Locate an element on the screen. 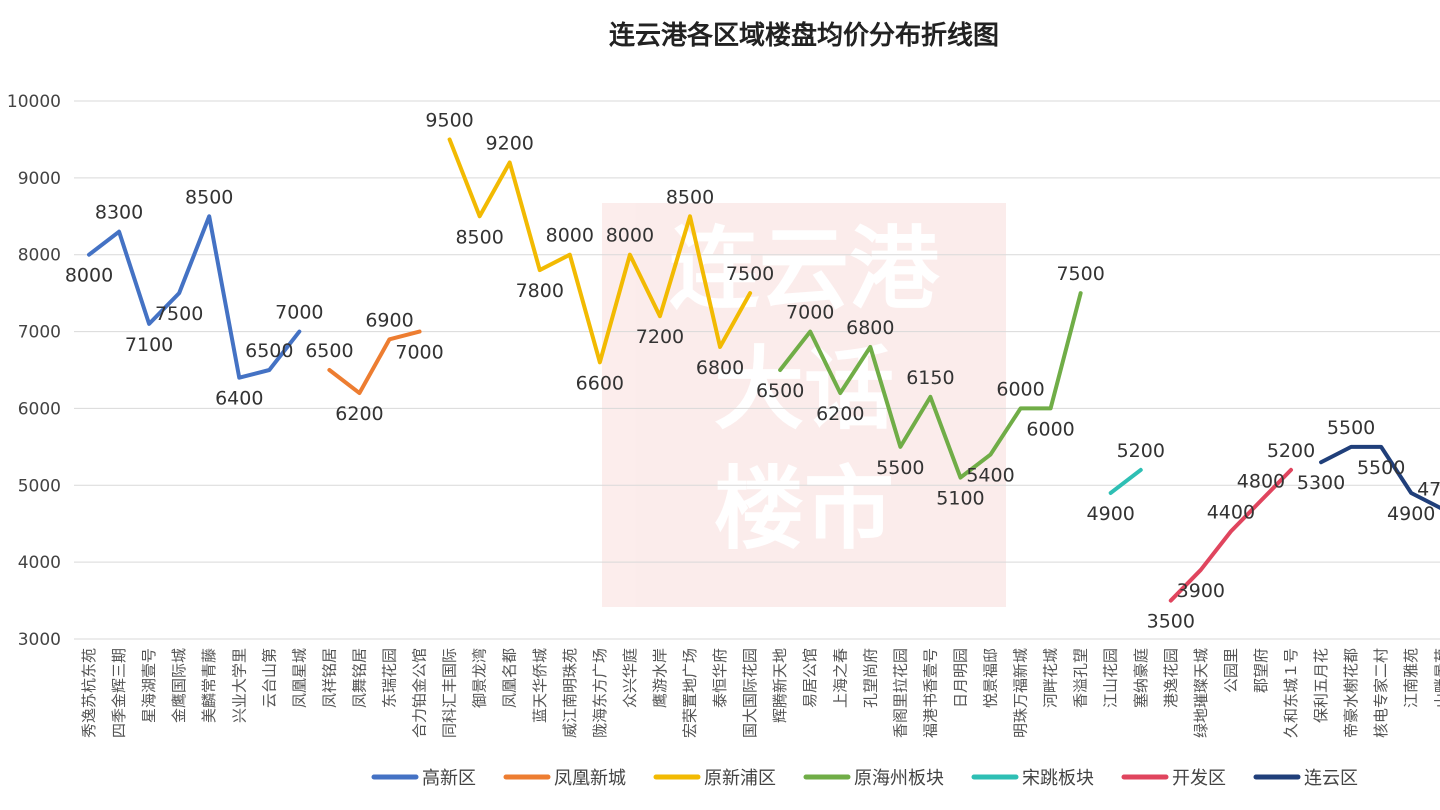  x-tick-label: 易居公馆 is located at coordinates (810, 678).